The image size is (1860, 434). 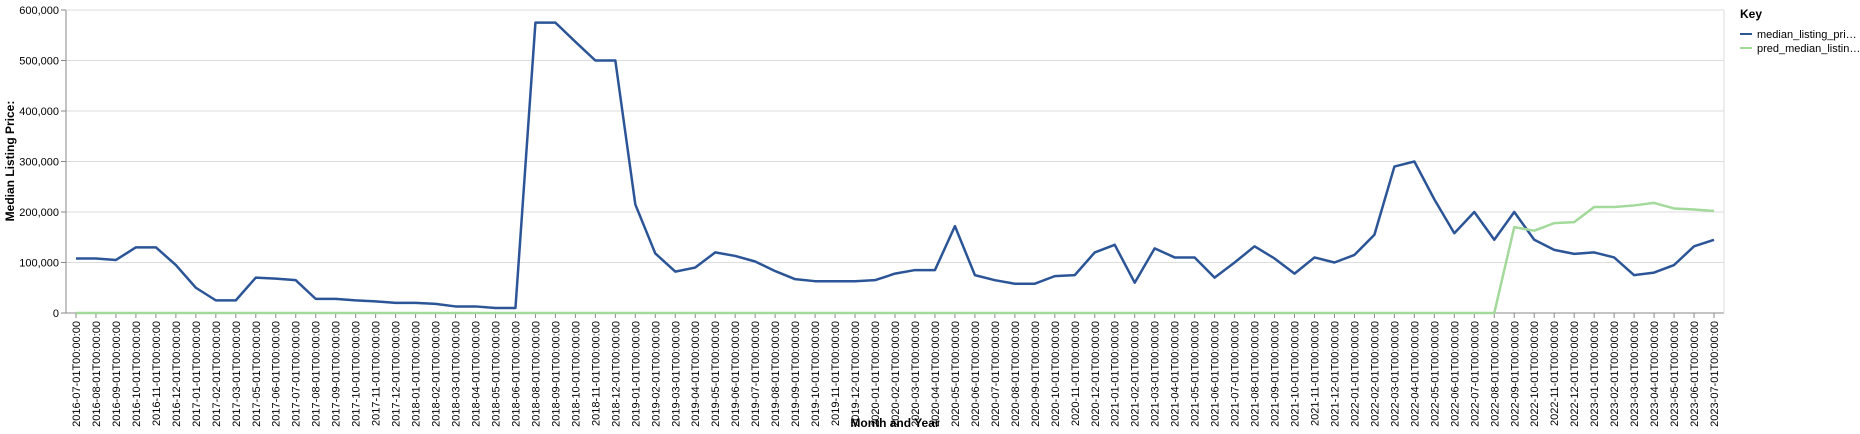 I want to click on x-tick-label: 2022-02-01T00:00:00, so click(x=1375, y=374).